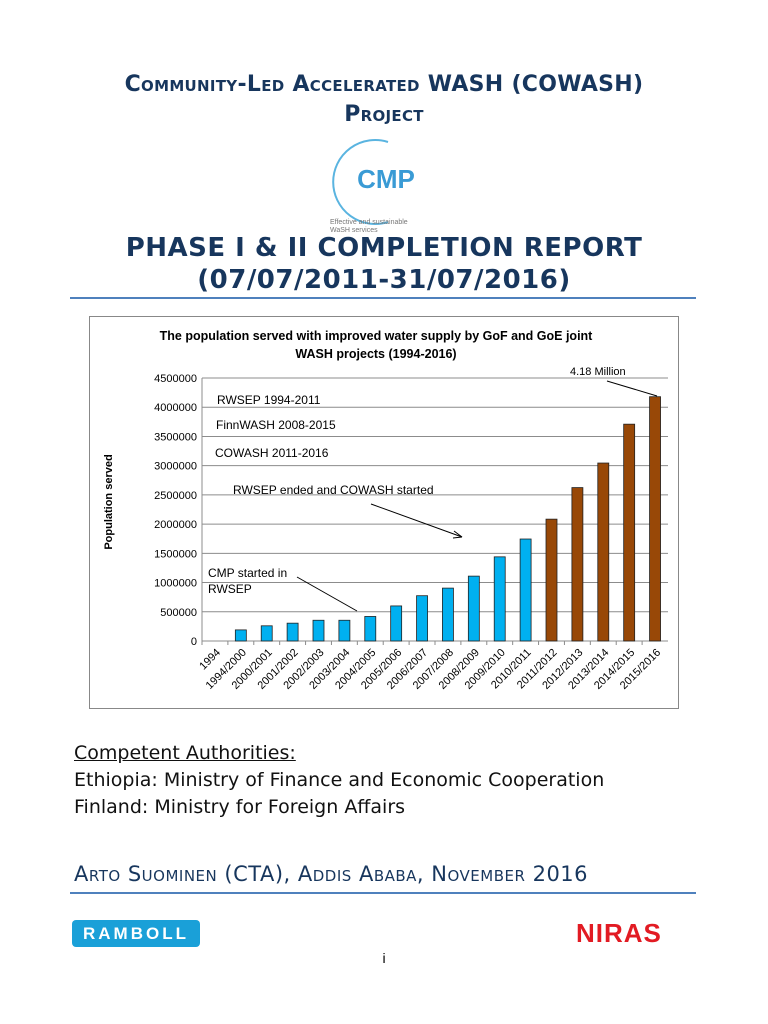 The height and width of the screenshot is (1024, 768). Describe the element at coordinates (247, 573) in the screenshot. I see `annotation-cmp-1: CMP started in` at that location.